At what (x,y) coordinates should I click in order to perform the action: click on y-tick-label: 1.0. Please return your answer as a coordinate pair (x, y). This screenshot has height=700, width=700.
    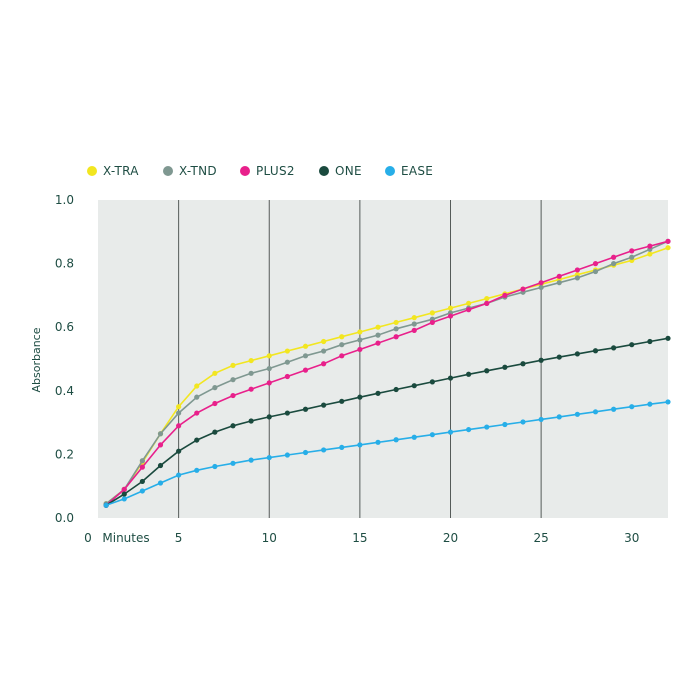
    Looking at the image, I should click on (64, 200).